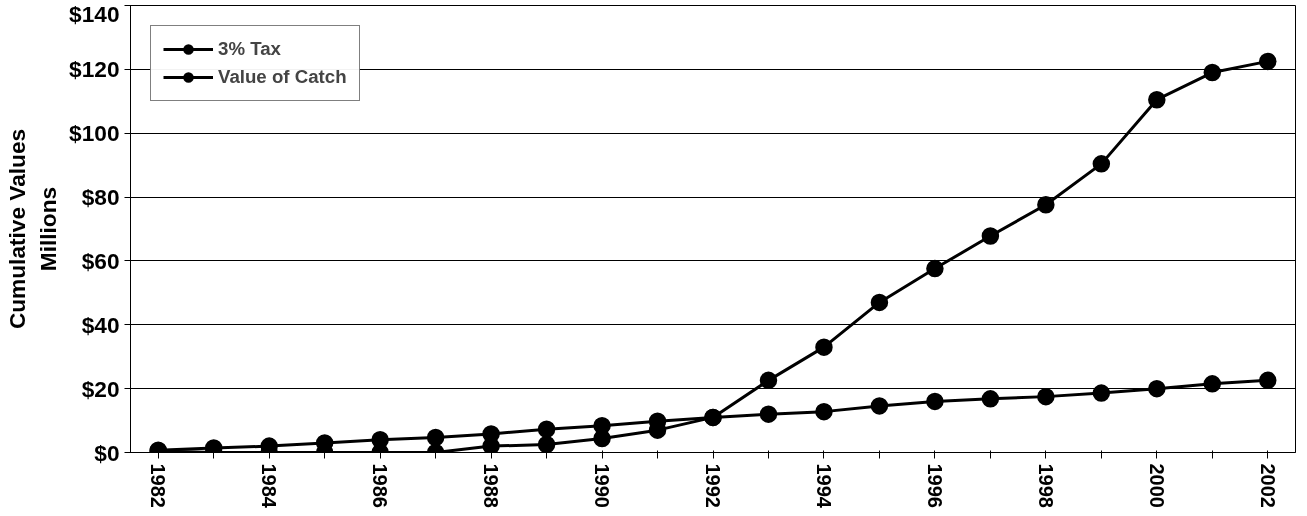 This screenshot has width=1307, height=516. Describe the element at coordinates (100, 197) in the screenshot. I see `y-tick-label: $80` at that location.